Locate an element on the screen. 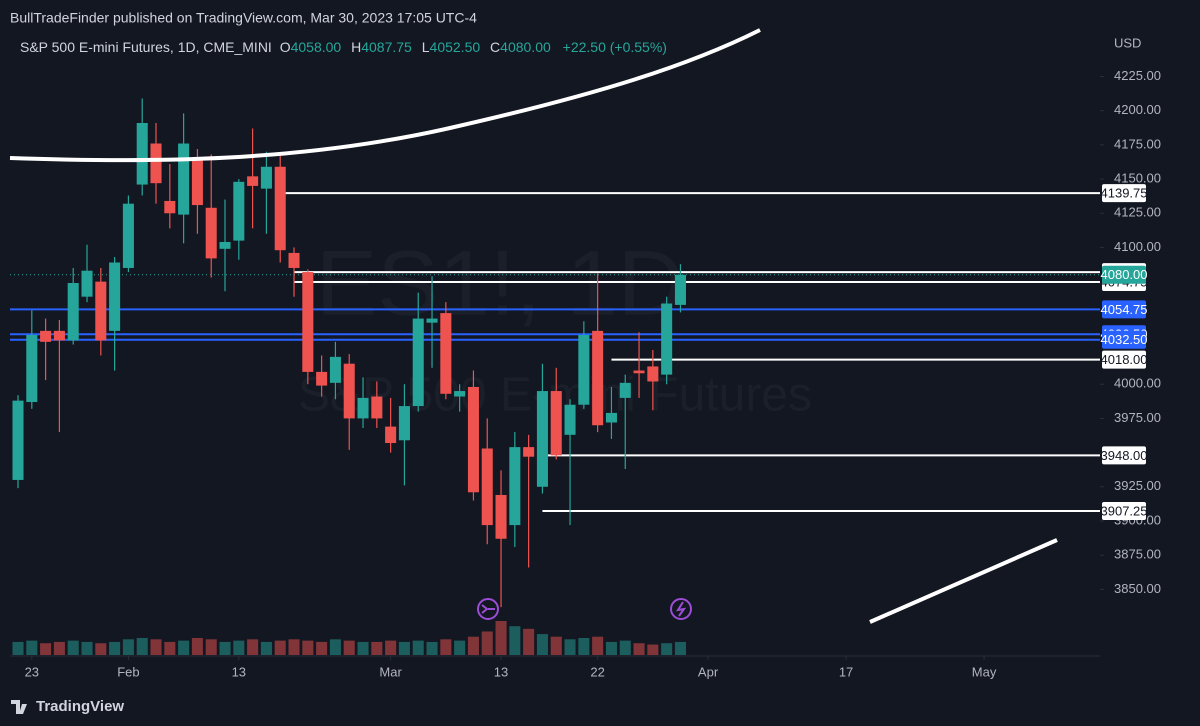 The height and width of the screenshot is (726, 1200). y-tick-label: 4125.00 is located at coordinates (1137, 212).